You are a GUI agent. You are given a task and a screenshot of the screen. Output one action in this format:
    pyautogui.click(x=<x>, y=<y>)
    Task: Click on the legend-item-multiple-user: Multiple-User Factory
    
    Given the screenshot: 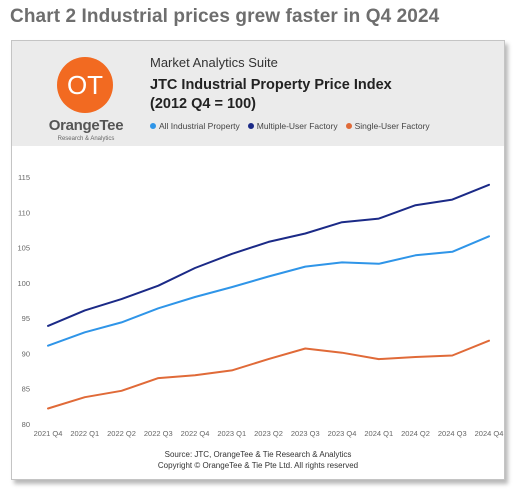 What is the action you would take?
    pyautogui.click(x=292, y=126)
    